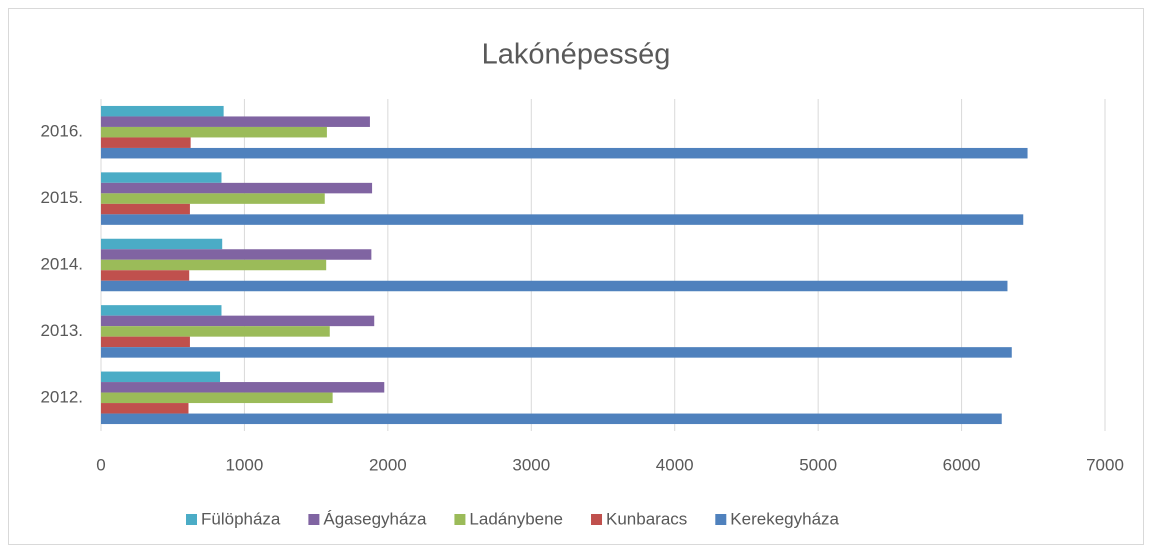  Describe the element at coordinates (675, 464) in the screenshot. I see `x-tick-label: 4000` at that location.